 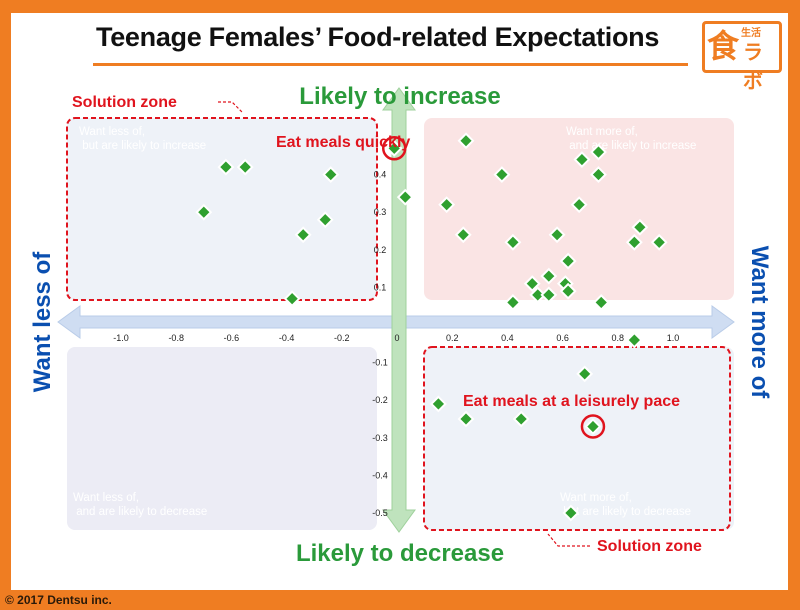 I want to click on x-tick-label: -0.8, so click(x=176, y=338).